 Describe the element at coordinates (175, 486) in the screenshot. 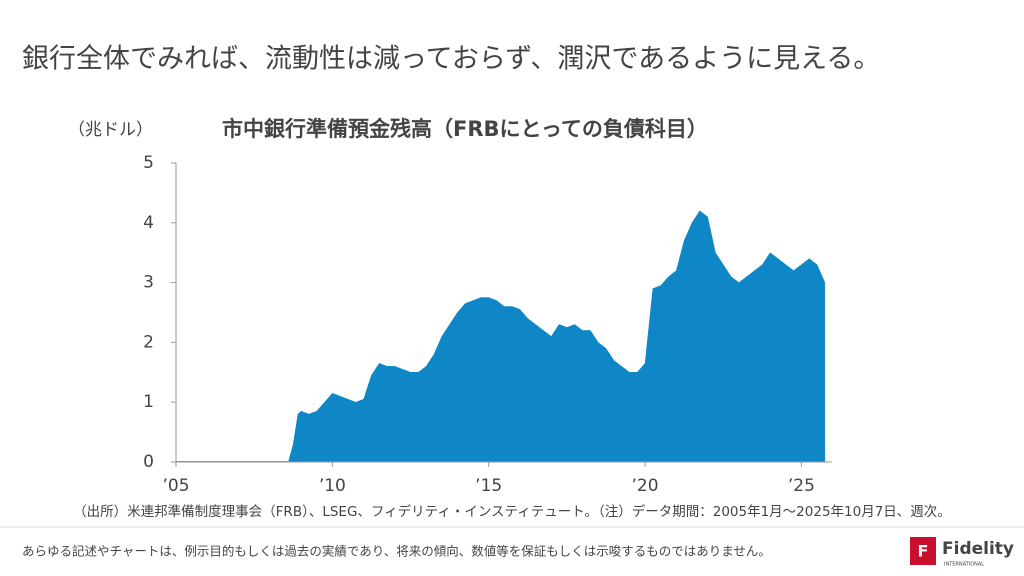

I see `x-tick-label: ’05` at that location.